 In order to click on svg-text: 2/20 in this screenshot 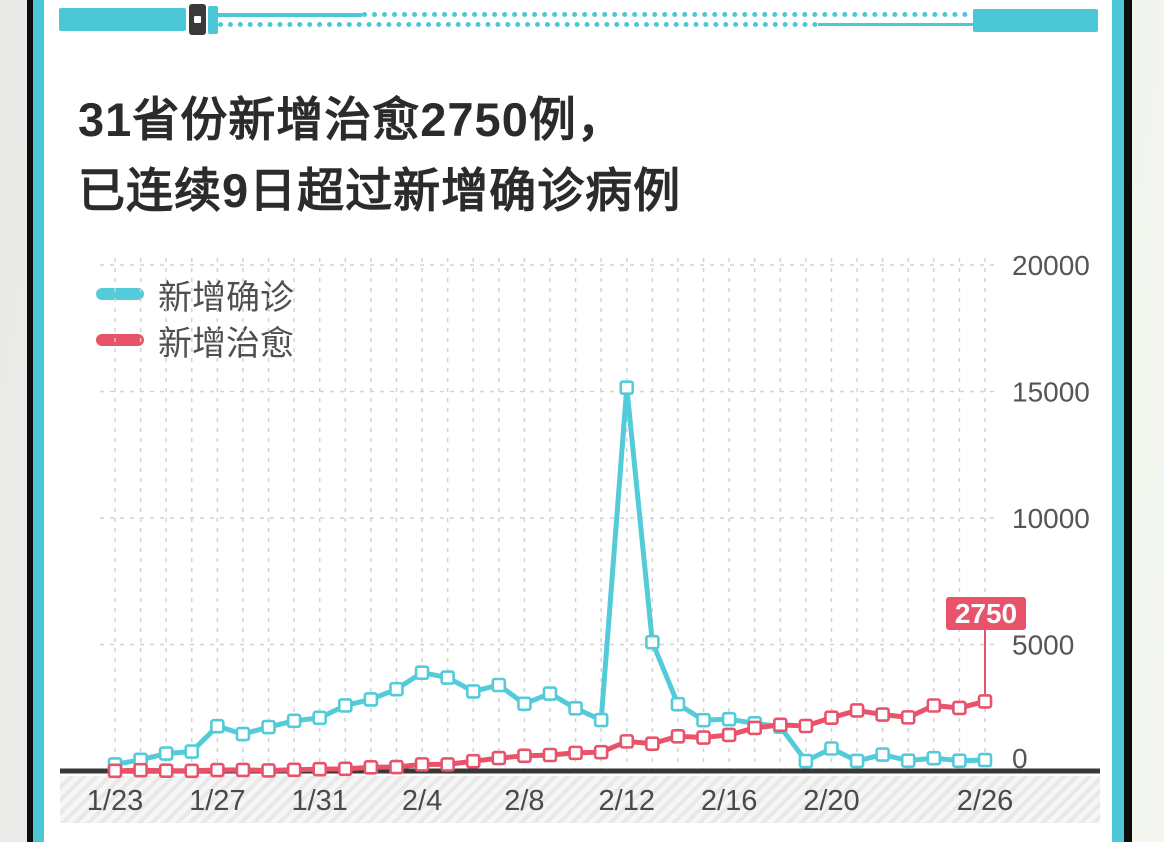, I will do `click(831, 801)`.